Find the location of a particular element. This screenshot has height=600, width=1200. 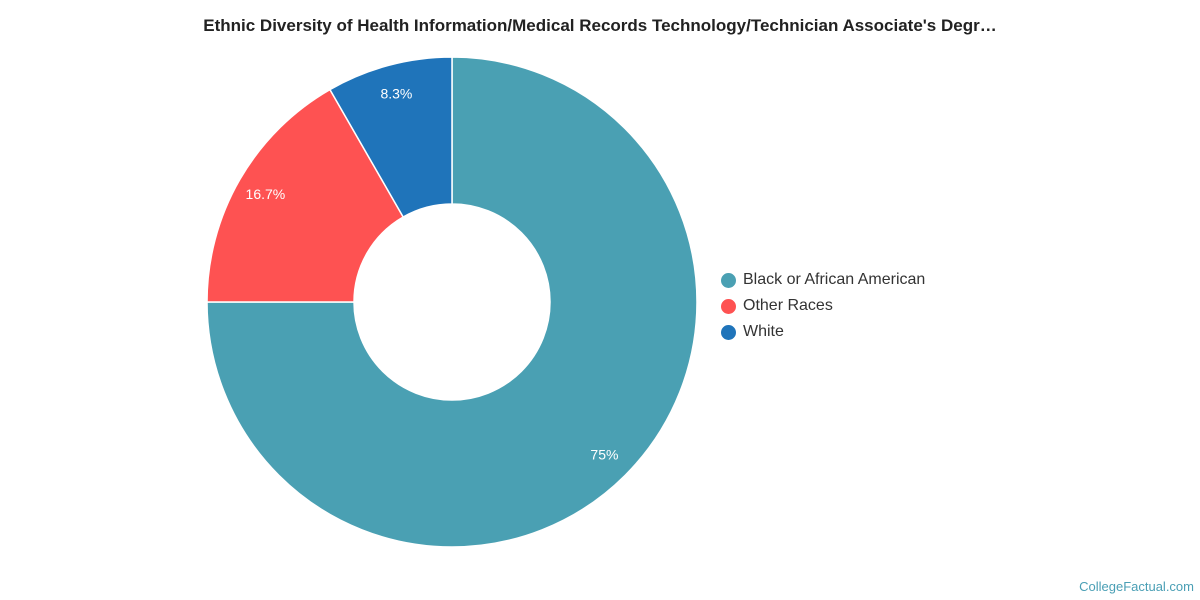

slice-label-white: 8.3% is located at coordinates (396, 94).